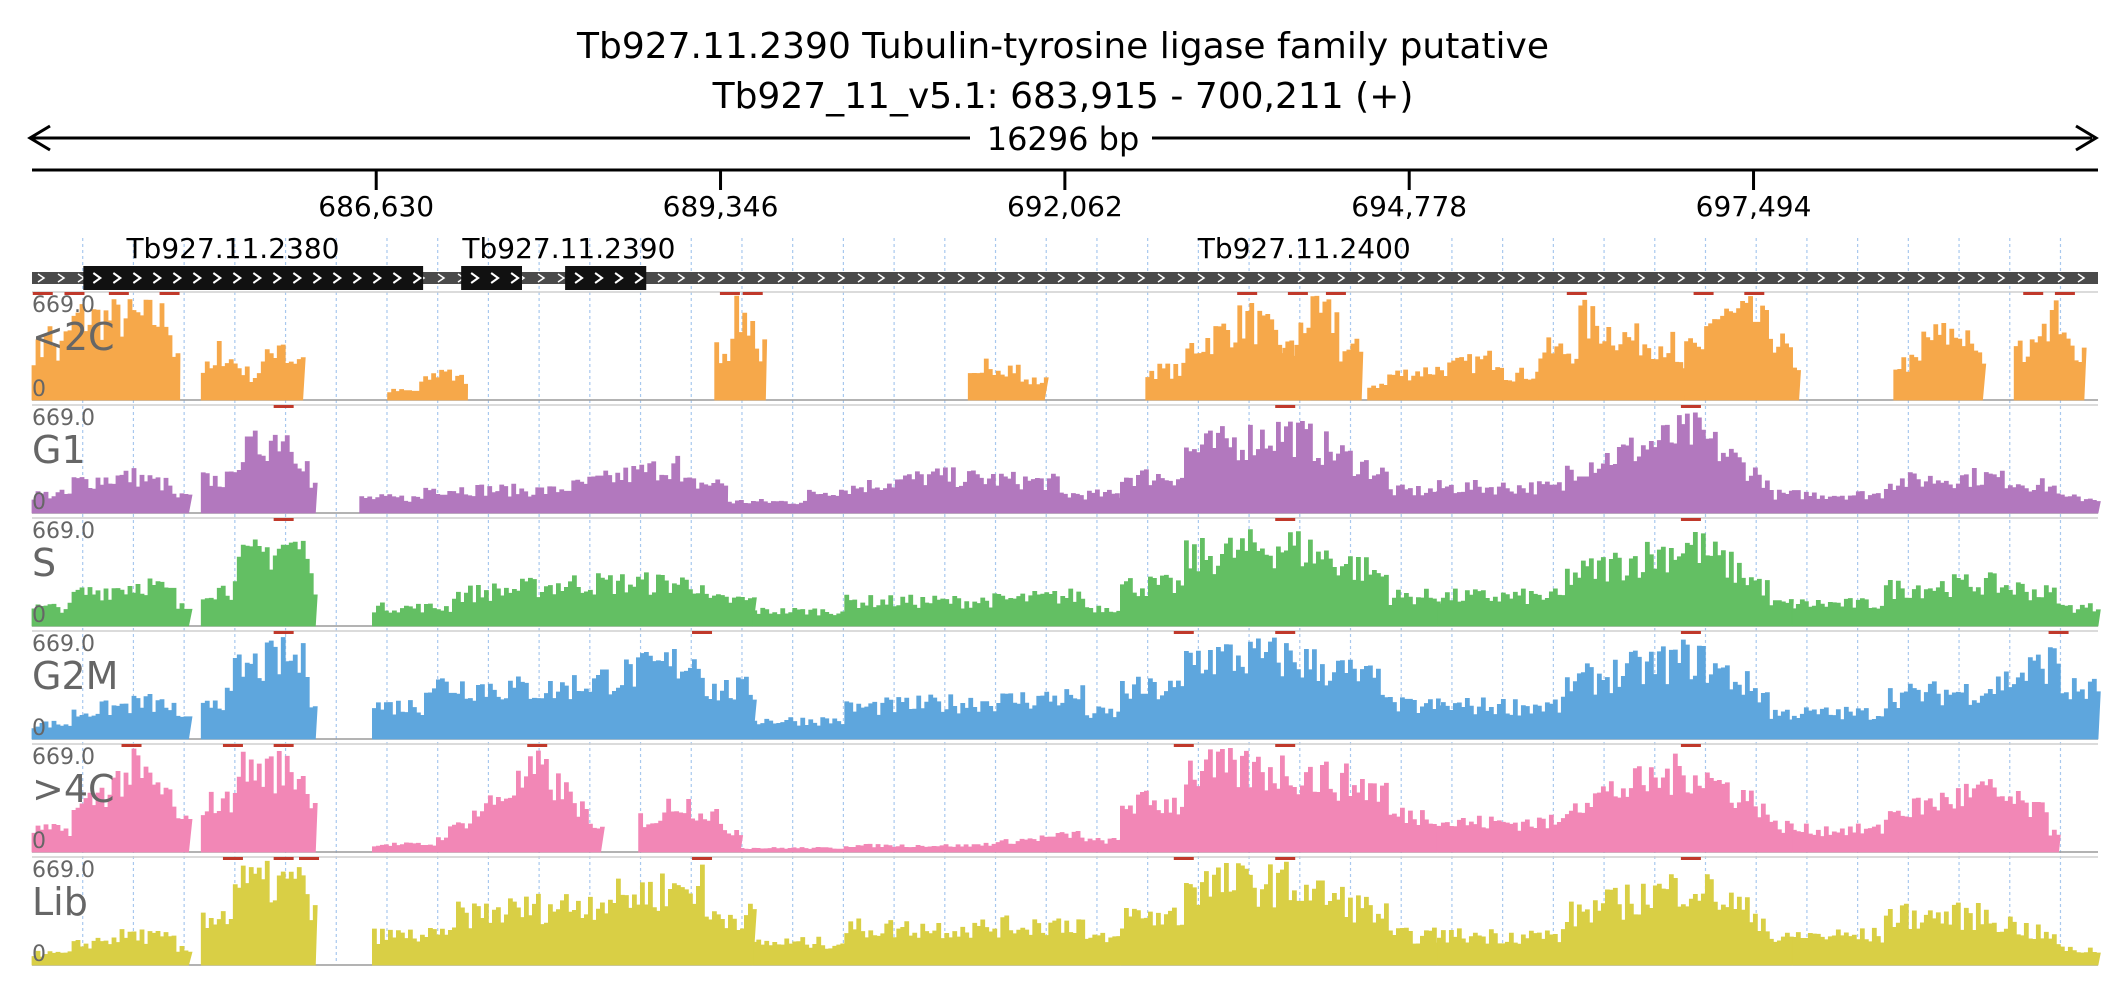 The width and height of the screenshot is (2126, 1000). Describe the element at coordinates (73, 337) in the screenshot. I see `track-name: <2C` at that location.